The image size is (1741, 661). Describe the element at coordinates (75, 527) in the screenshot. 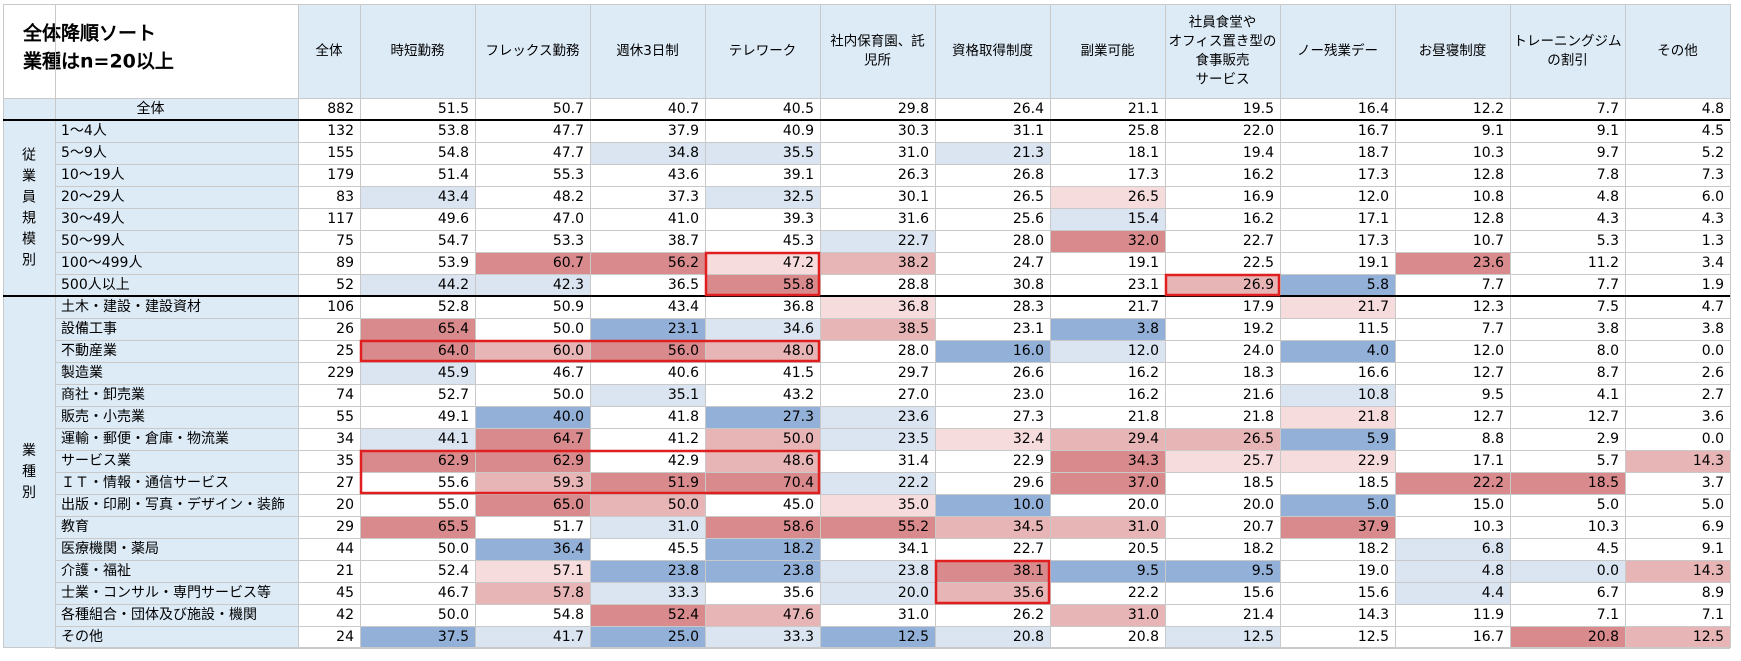

I see `row-label: 教育` at that location.